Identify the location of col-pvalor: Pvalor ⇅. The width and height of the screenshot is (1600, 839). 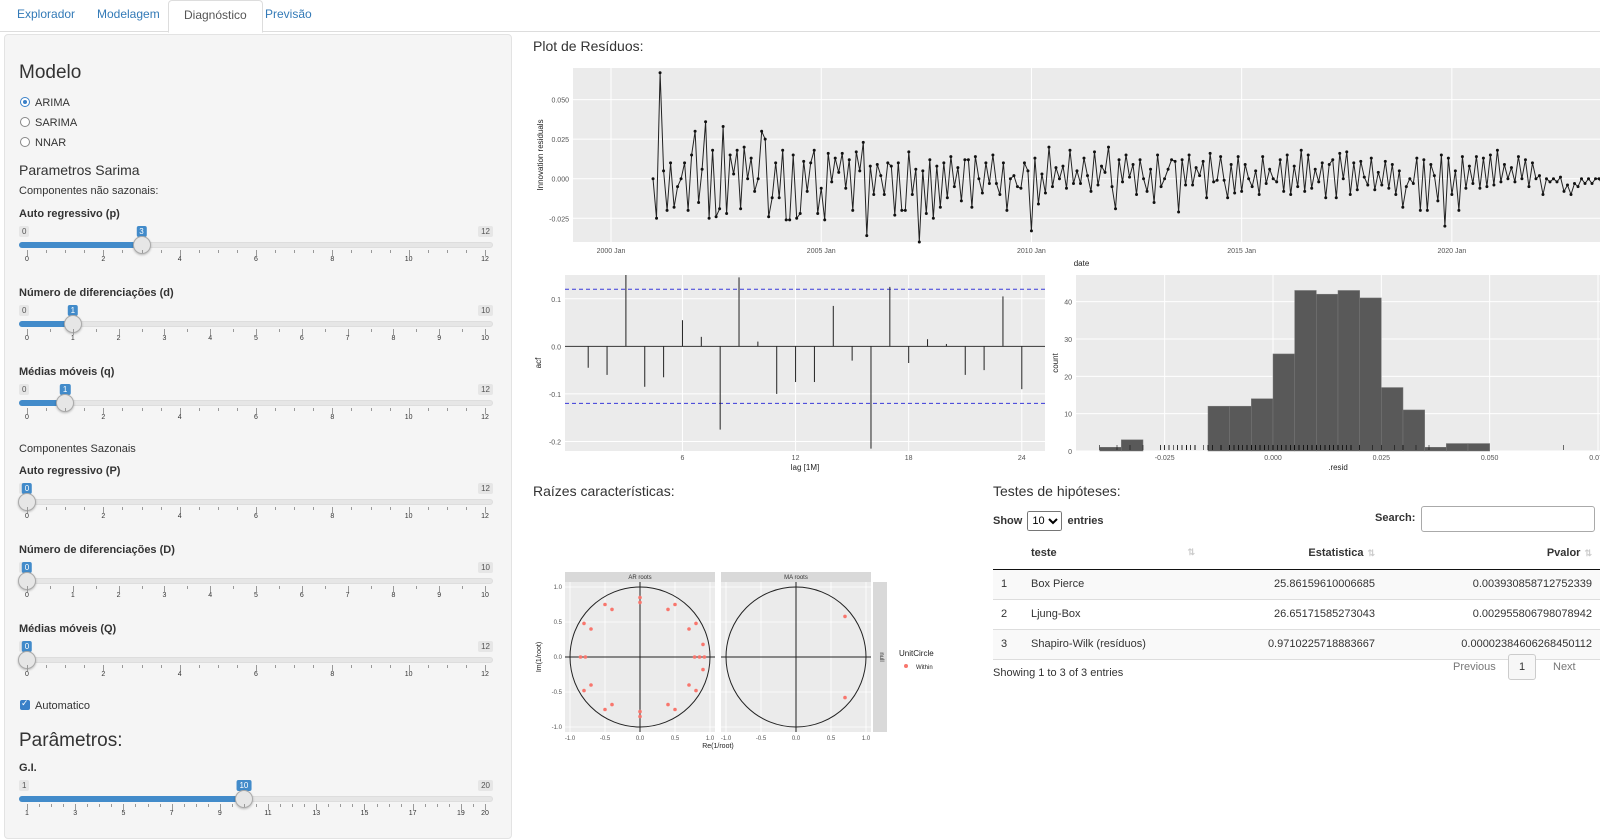
(1491, 553).